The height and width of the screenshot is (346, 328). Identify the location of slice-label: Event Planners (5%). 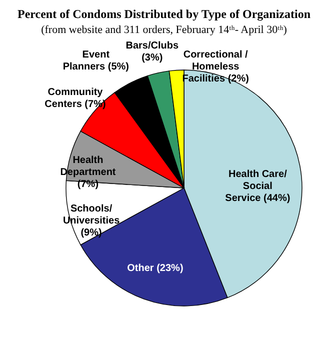
(95, 60).